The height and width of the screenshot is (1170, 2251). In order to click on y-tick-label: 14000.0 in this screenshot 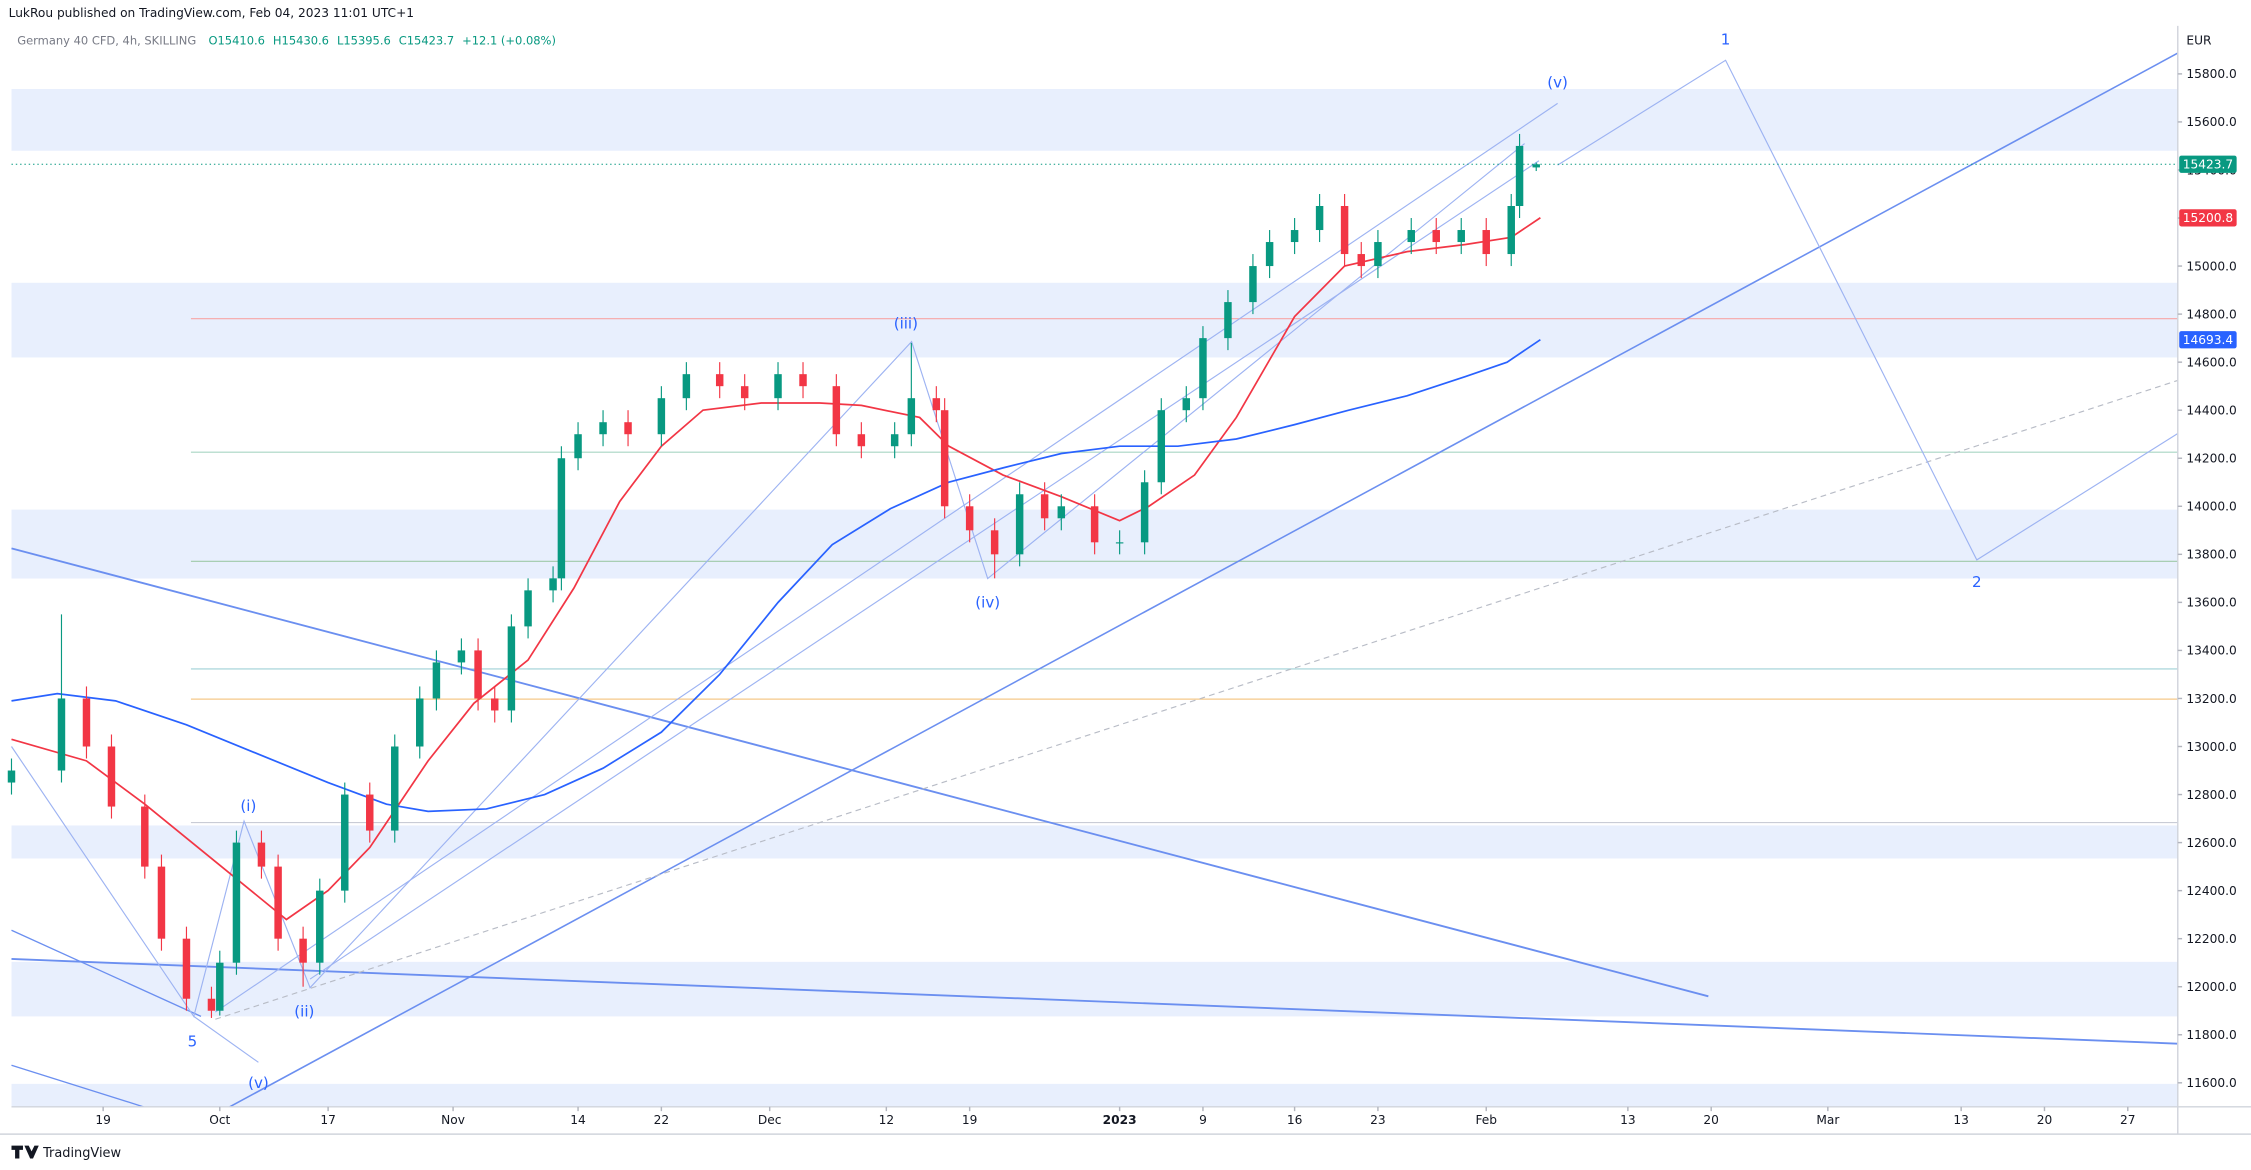, I will do `click(2211, 507)`.